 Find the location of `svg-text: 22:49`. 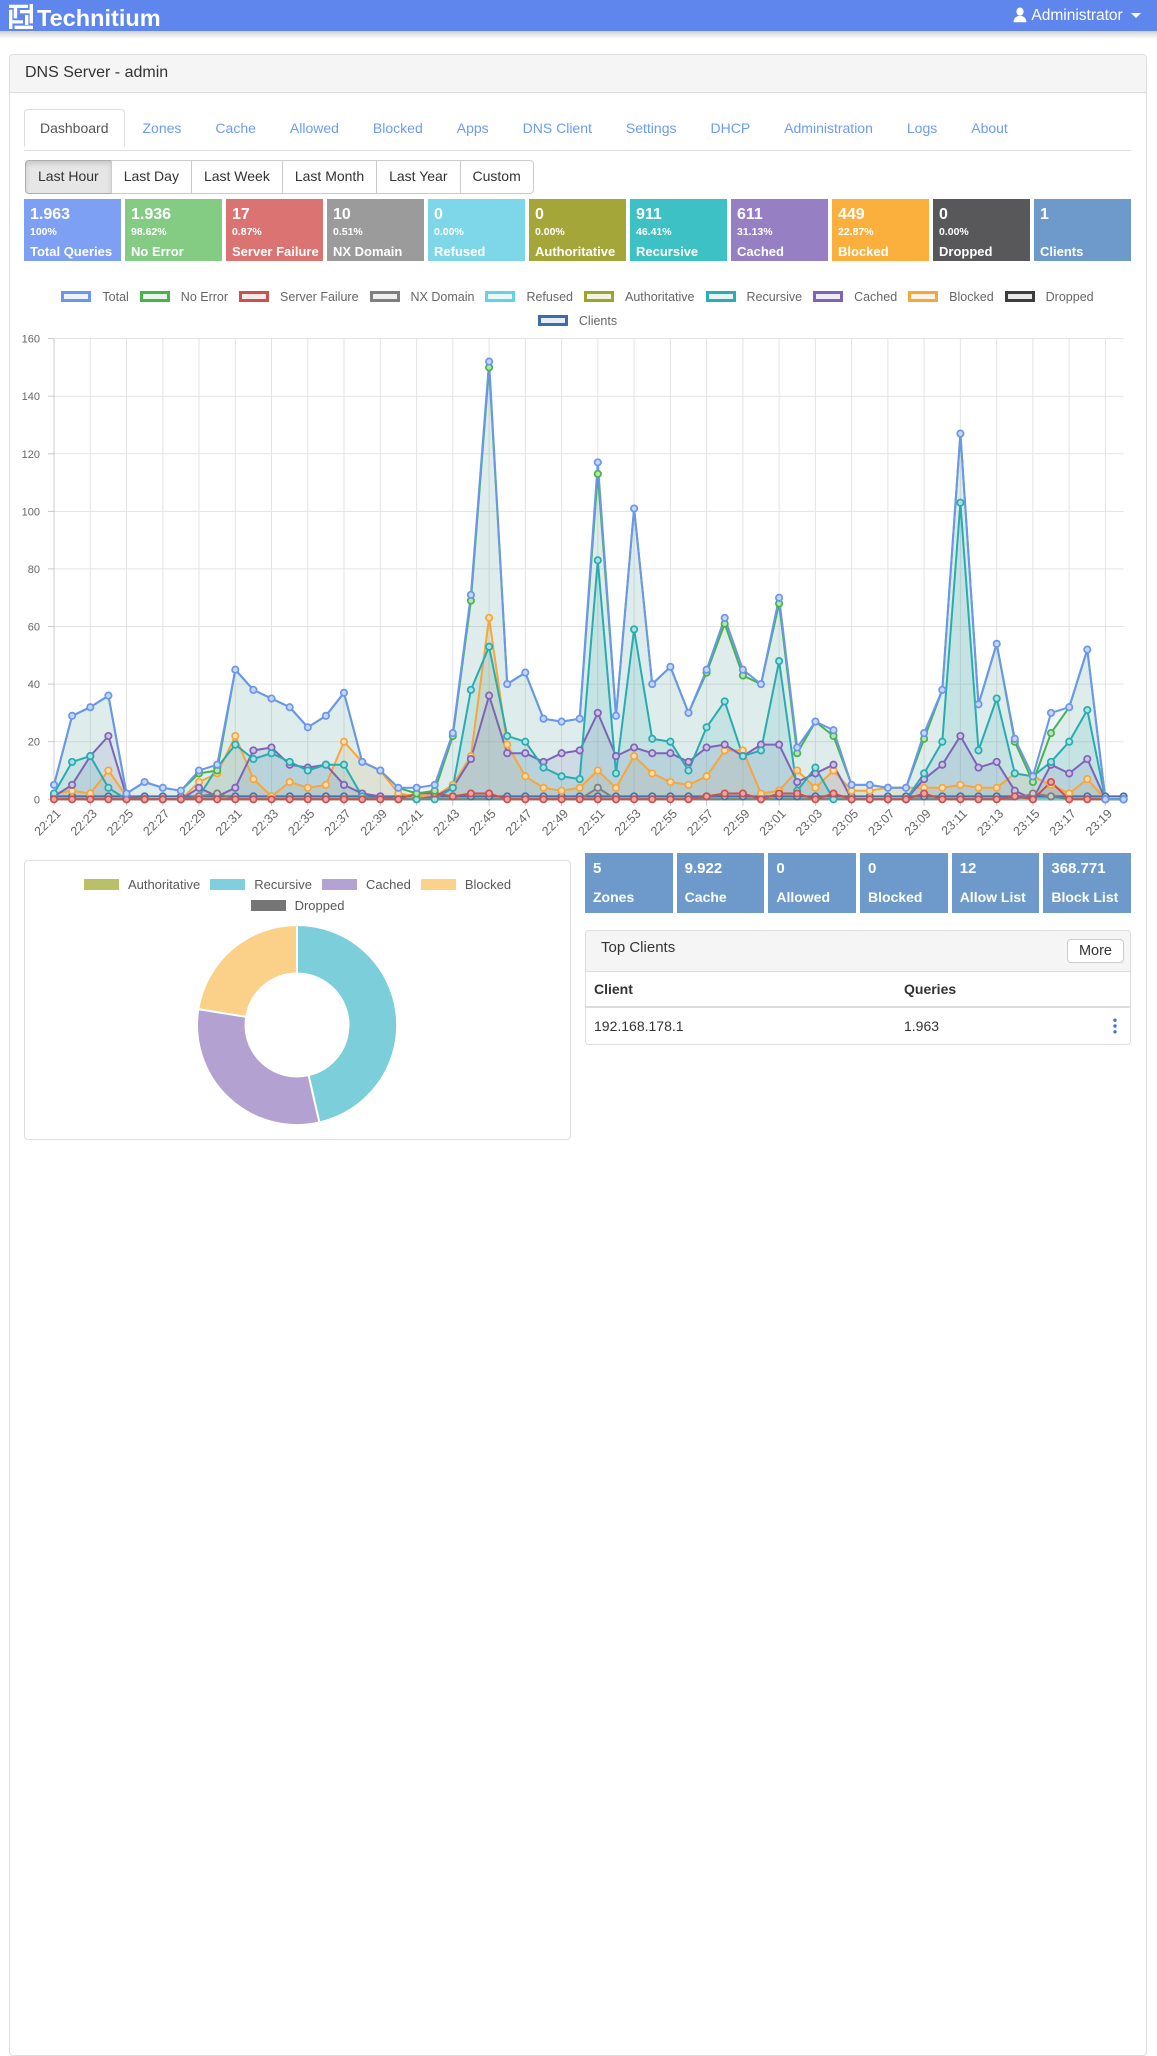

svg-text: 22:49 is located at coordinates (555, 822).